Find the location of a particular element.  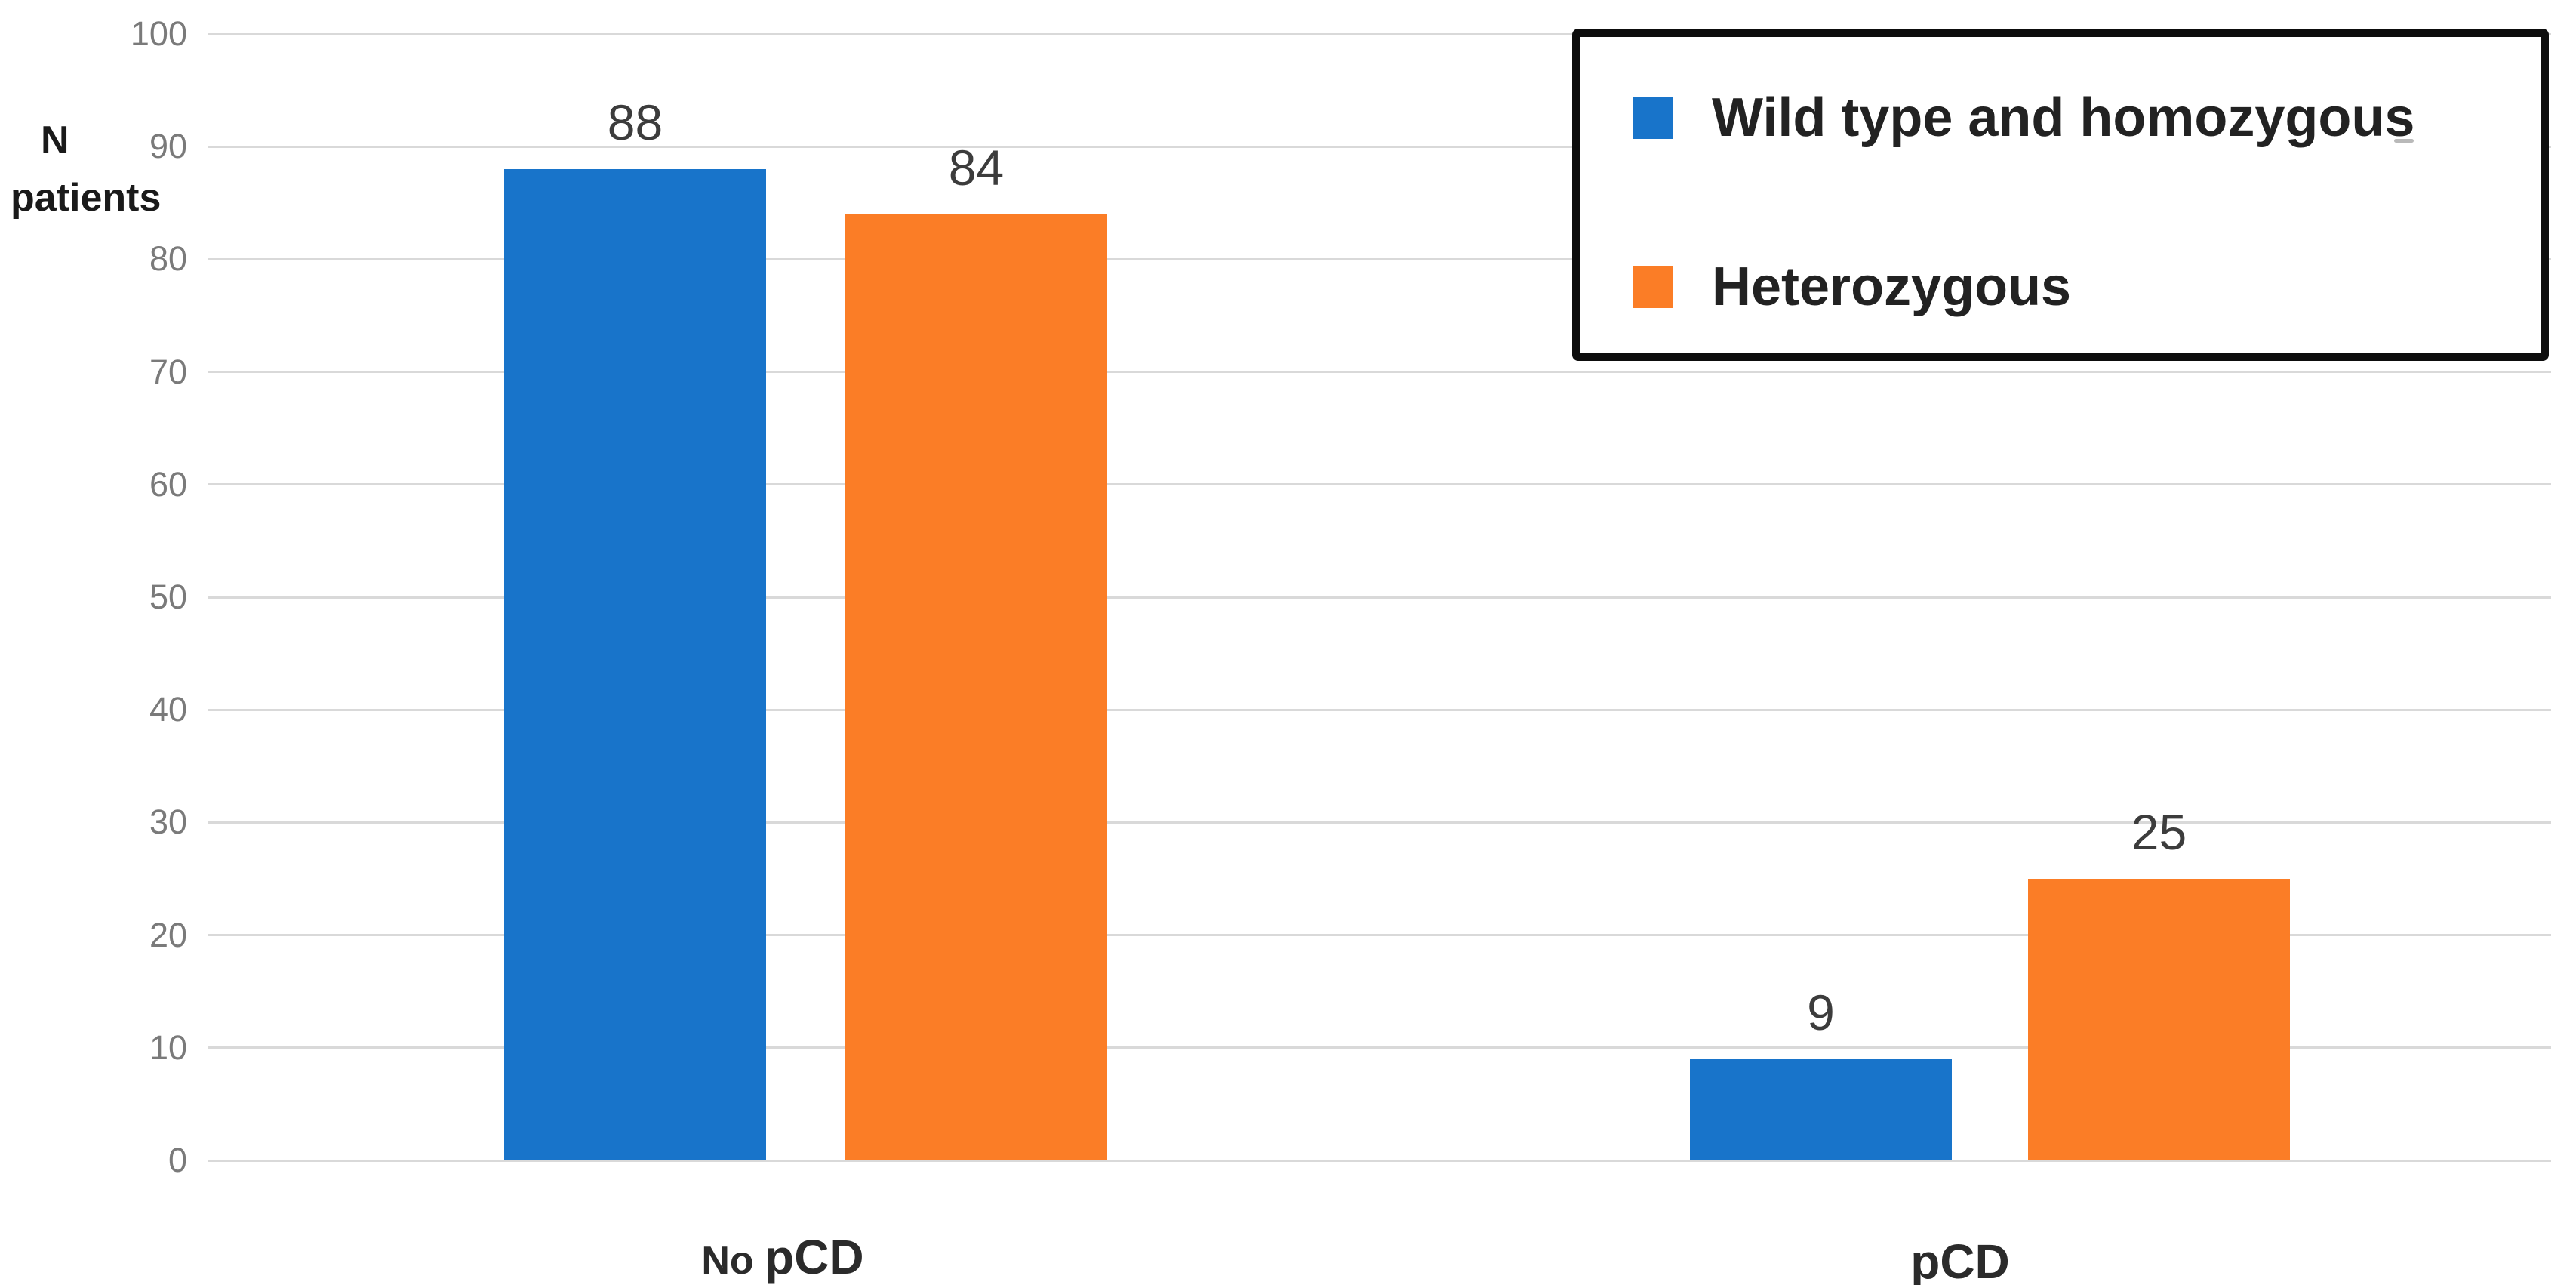

bar-wild-type-and-homozygous-pcd is located at coordinates (1821, 1109).